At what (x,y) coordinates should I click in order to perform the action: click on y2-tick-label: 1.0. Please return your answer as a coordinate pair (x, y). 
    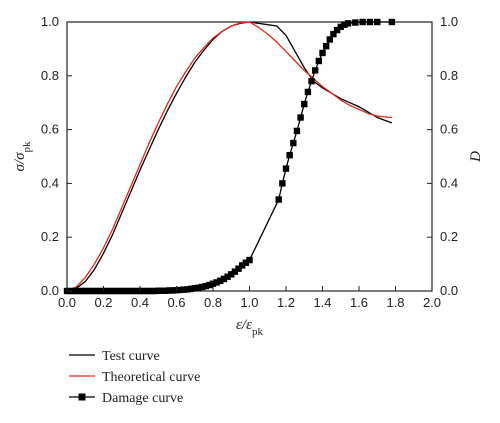
    Looking at the image, I should click on (449, 21).